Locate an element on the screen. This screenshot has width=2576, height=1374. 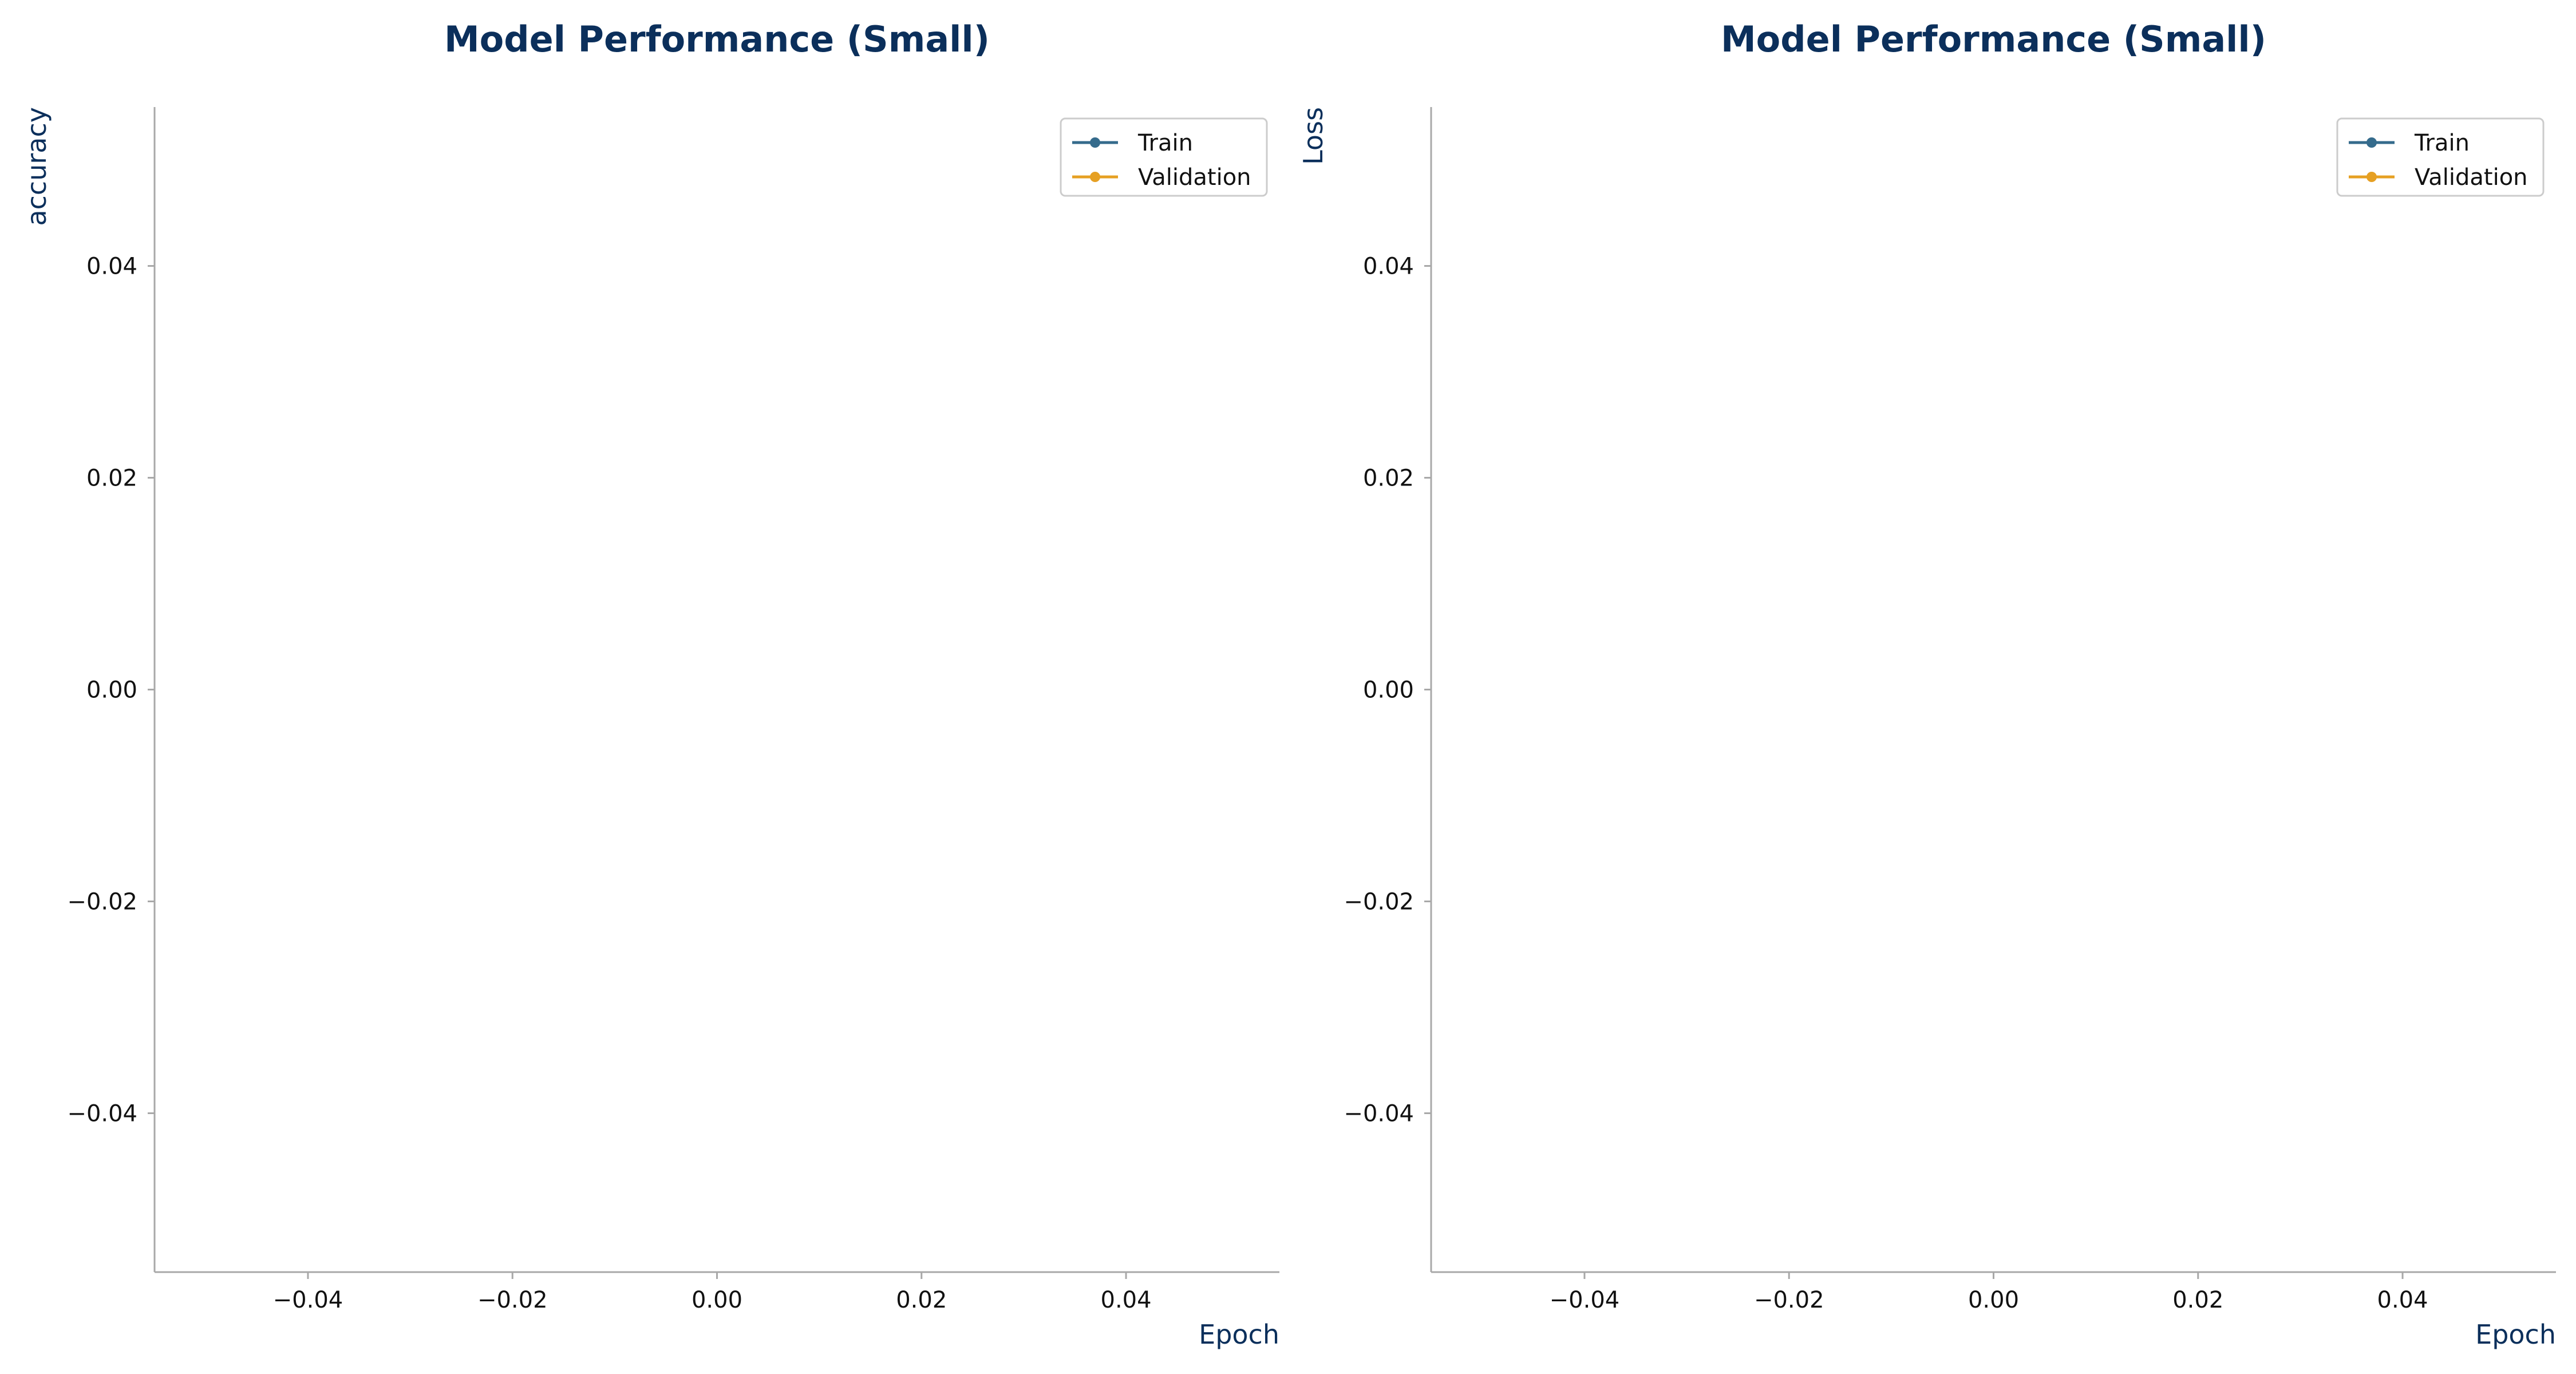
y-axis-label: accuracy is located at coordinates (36, 166).